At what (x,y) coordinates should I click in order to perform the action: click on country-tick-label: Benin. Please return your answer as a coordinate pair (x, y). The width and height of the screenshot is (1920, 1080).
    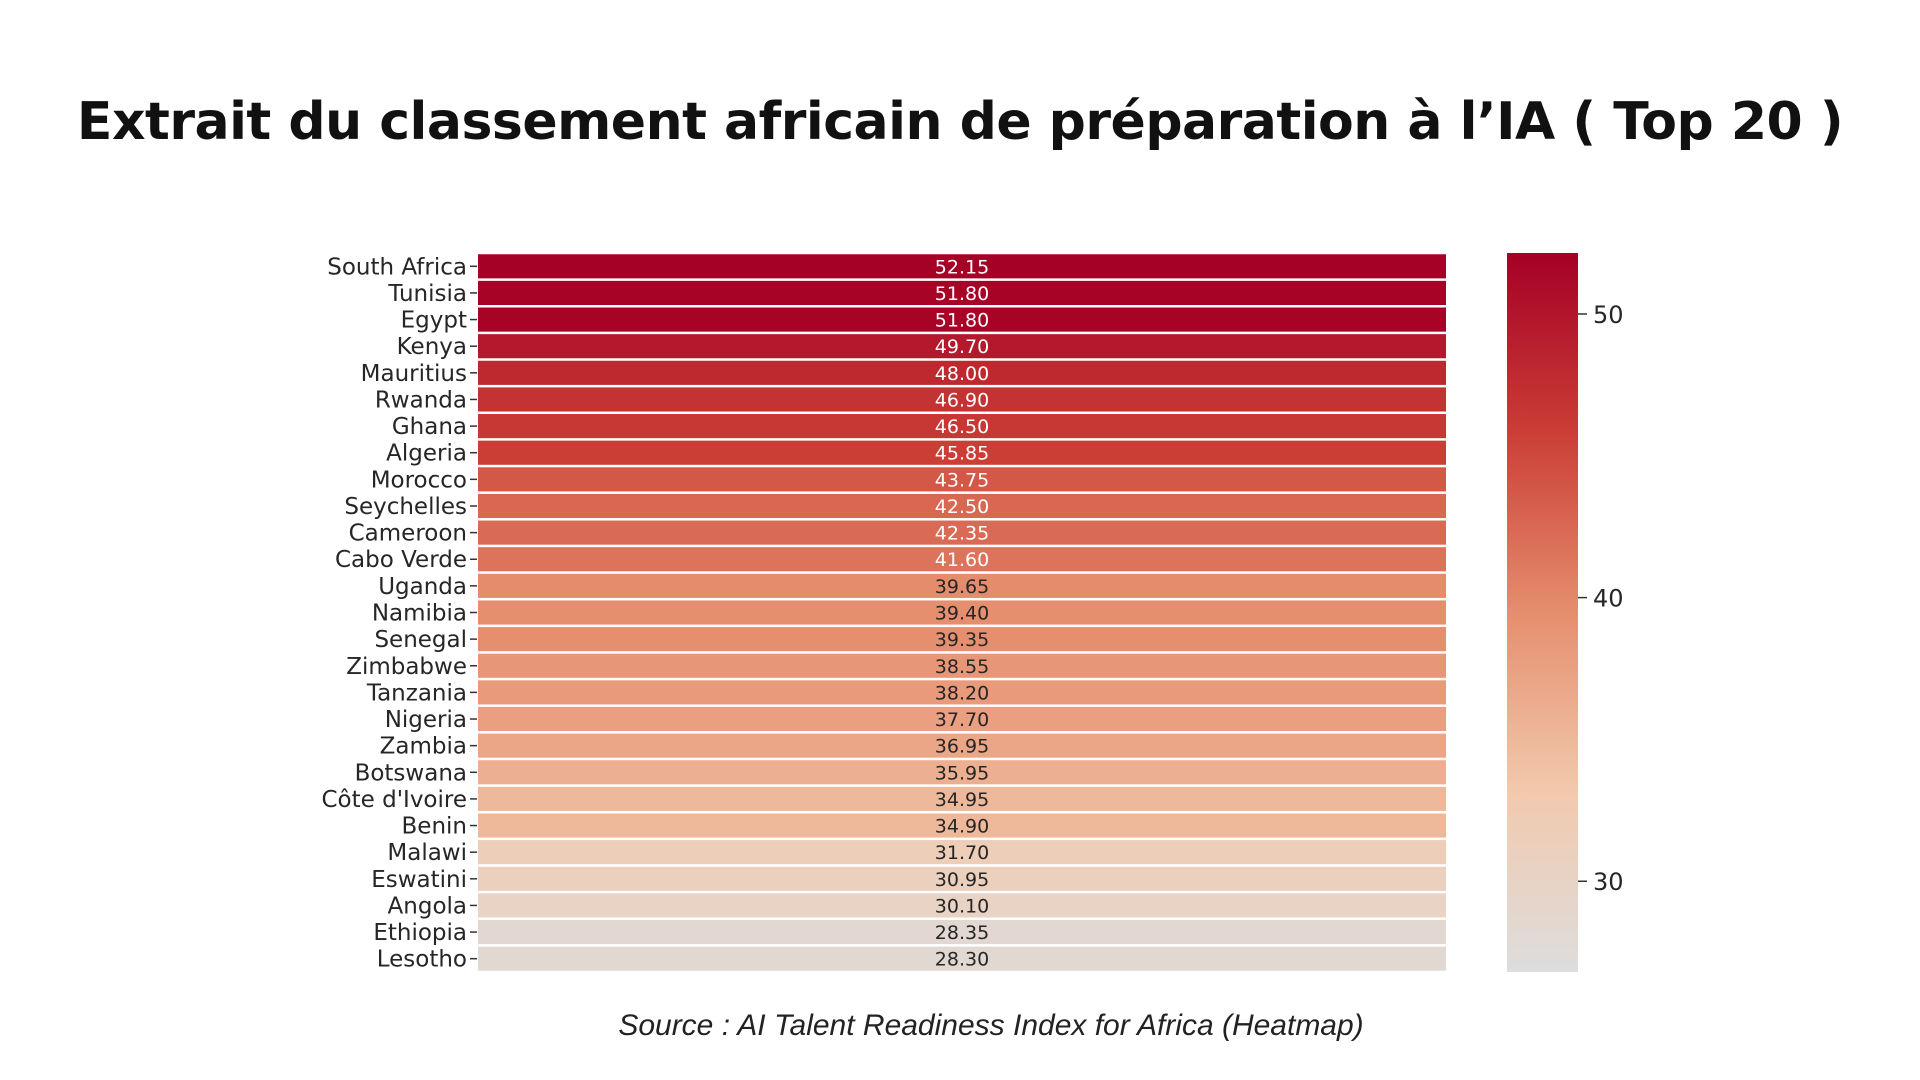
    Looking at the image, I should click on (434, 827).